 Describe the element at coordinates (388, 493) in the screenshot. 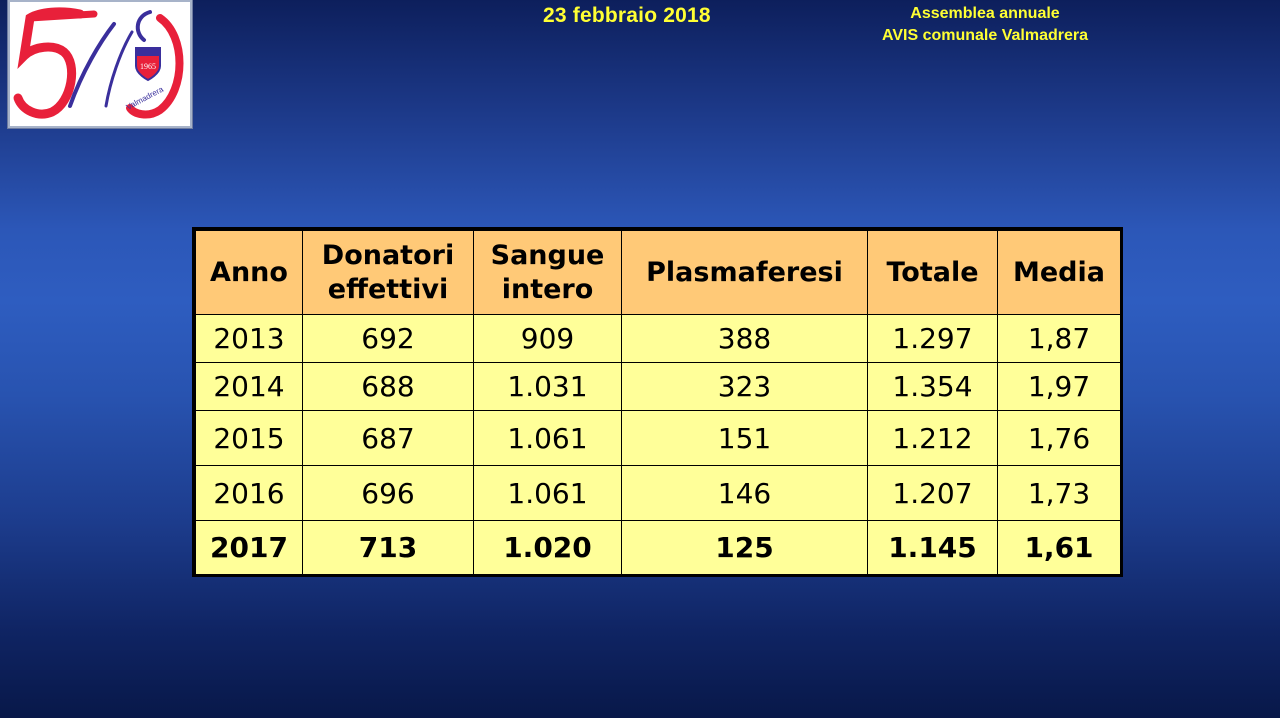

I see `cell-donatori: 696` at that location.